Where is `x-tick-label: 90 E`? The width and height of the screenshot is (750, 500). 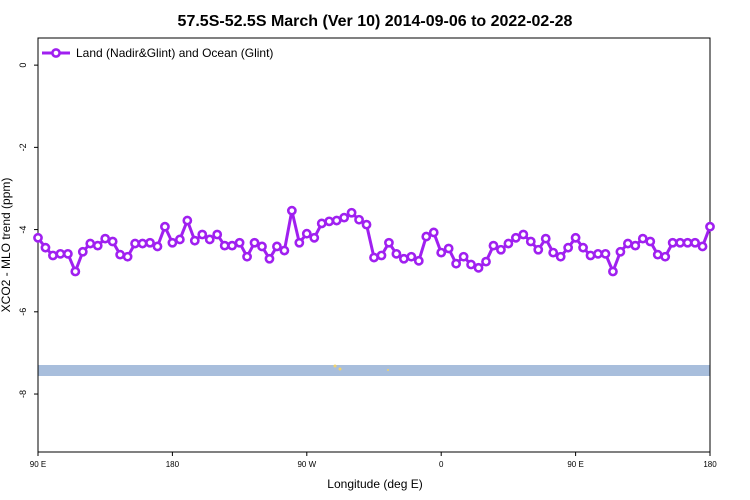
x-tick-label: 90 E is located at coordinates (38, 464).